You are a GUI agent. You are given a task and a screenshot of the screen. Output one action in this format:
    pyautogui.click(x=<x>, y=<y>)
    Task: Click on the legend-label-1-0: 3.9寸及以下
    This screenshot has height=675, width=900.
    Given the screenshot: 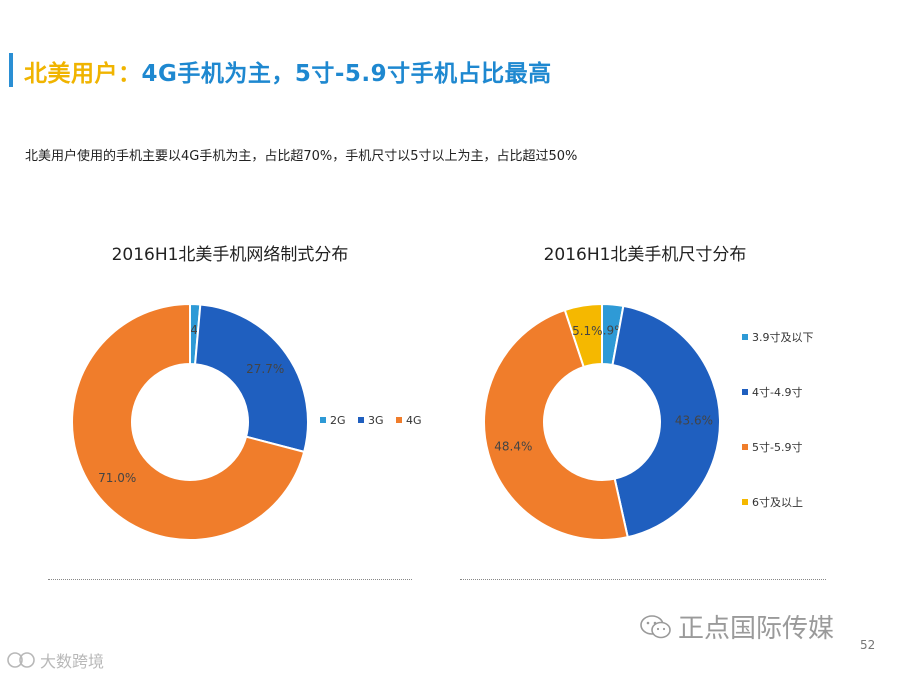 What is the action you would take?
    pyautogui.click(x=783, y=337)
    